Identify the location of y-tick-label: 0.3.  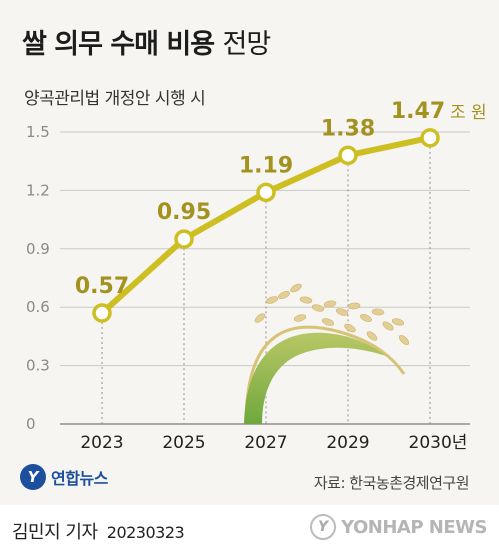
(38, 366).